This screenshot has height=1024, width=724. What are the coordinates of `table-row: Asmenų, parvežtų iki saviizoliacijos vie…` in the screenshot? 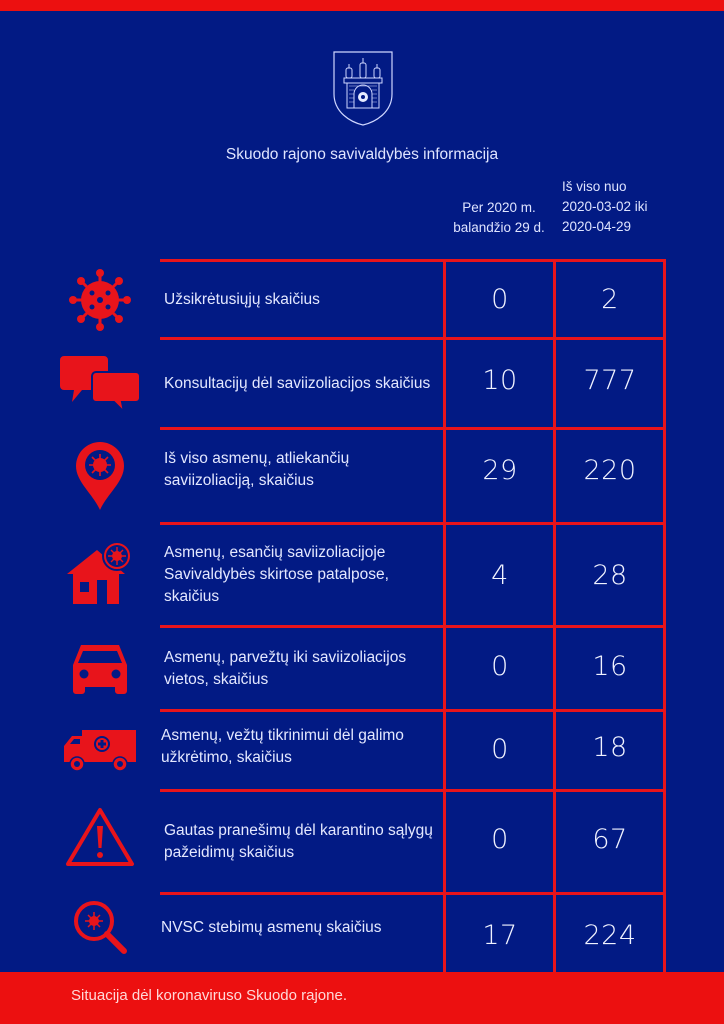 It's located at (362, 668).